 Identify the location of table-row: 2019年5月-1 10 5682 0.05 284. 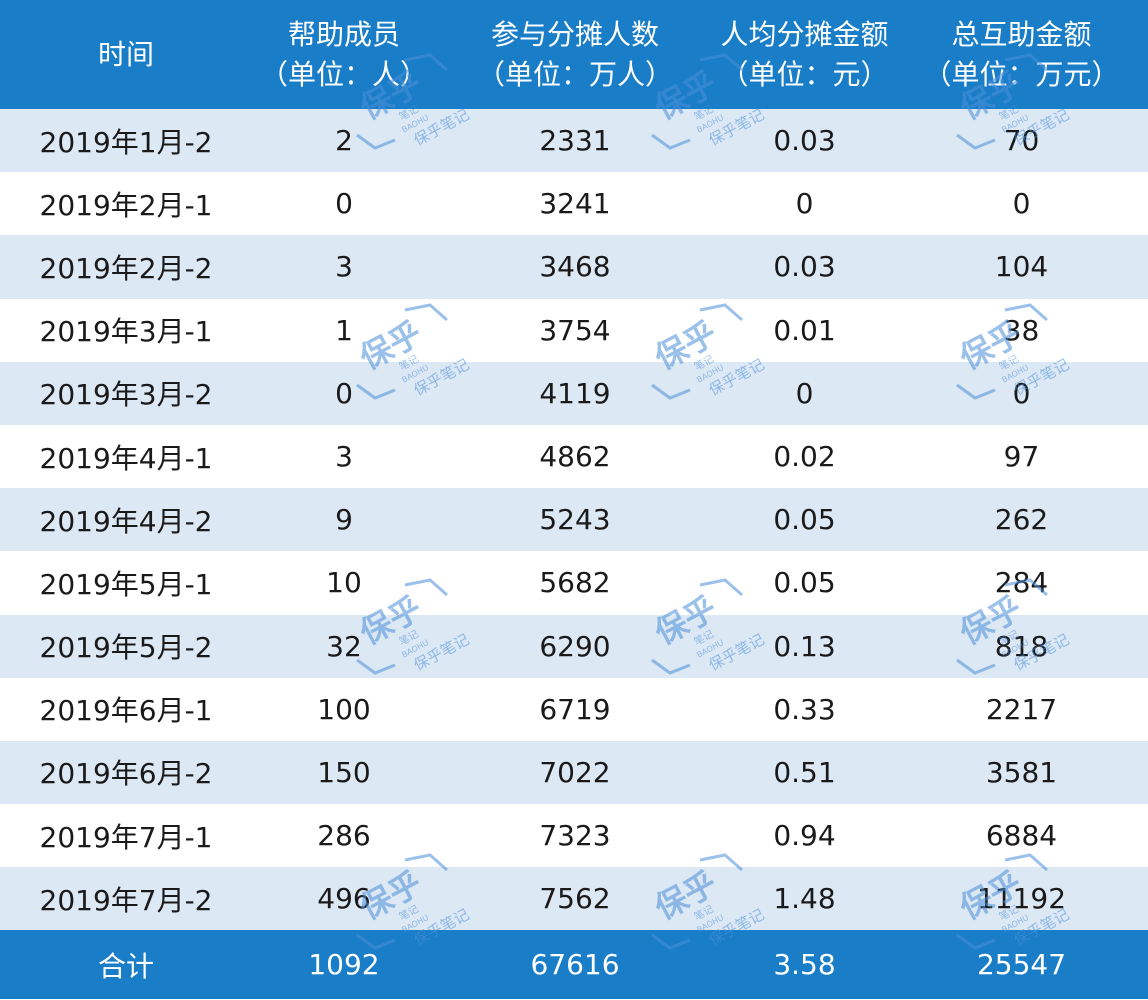
(574, 583).